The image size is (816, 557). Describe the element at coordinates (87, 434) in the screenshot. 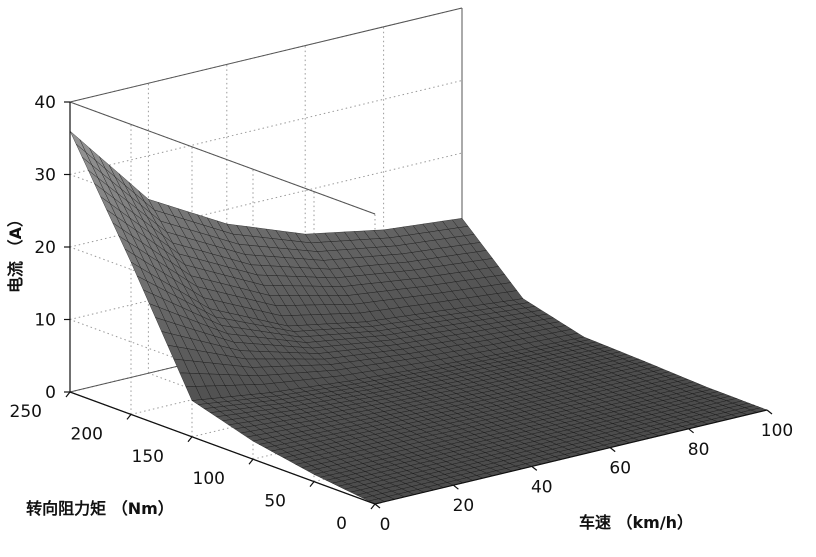

I see `y-tick-label: 200` at that location.